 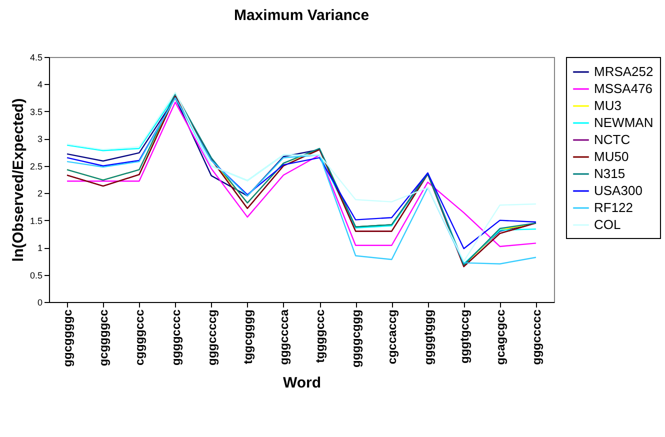 What do you see at coordinates (610, 173) in the screenshot?
I see `legend-label: N315` at bounding box center [610, 173].